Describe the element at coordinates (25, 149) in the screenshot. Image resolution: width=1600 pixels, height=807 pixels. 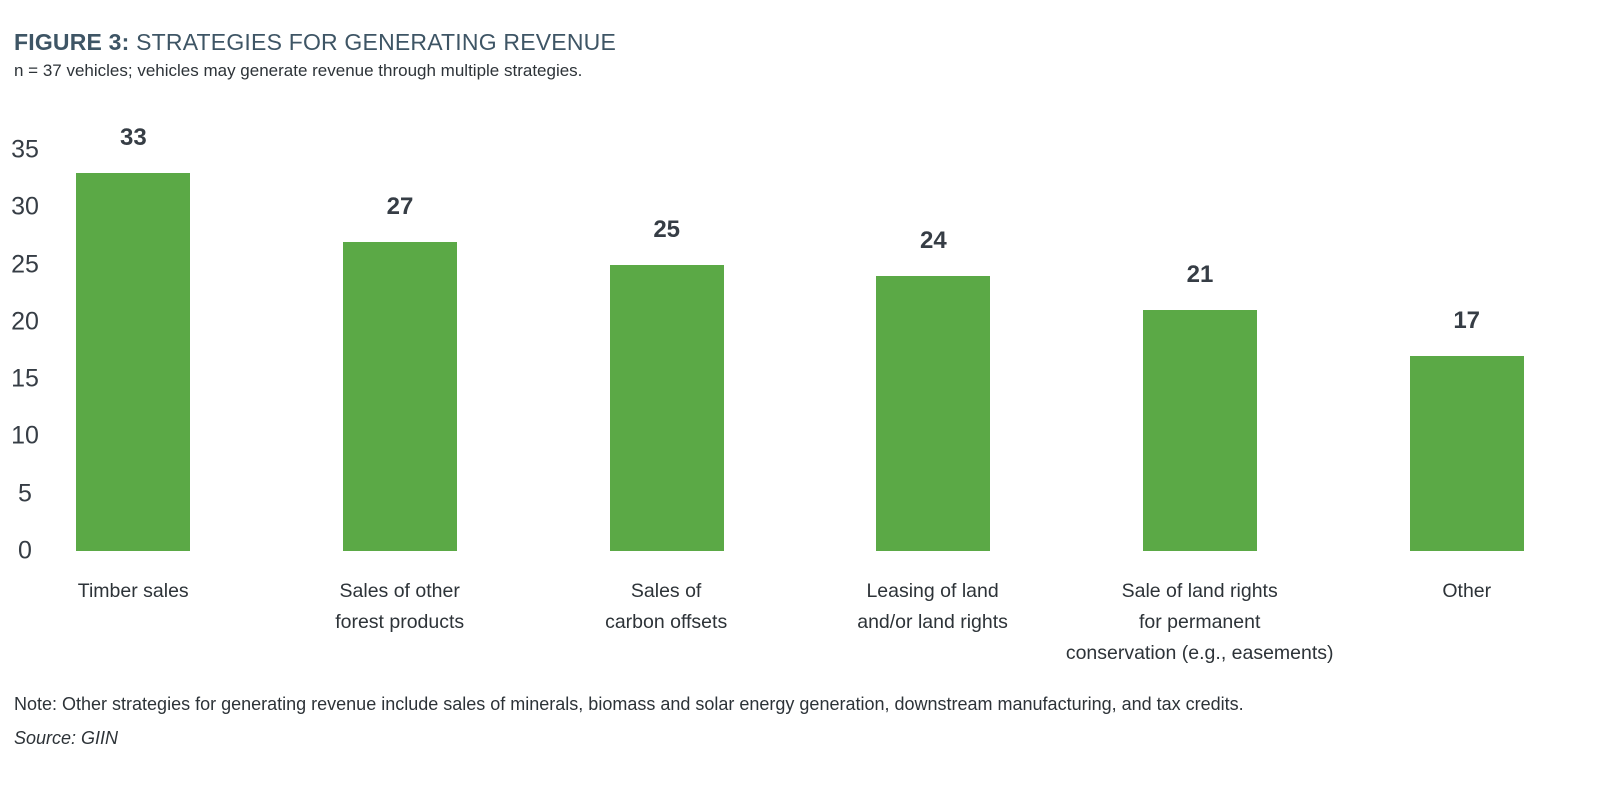
I see `y-tick-label: 35` at that location.